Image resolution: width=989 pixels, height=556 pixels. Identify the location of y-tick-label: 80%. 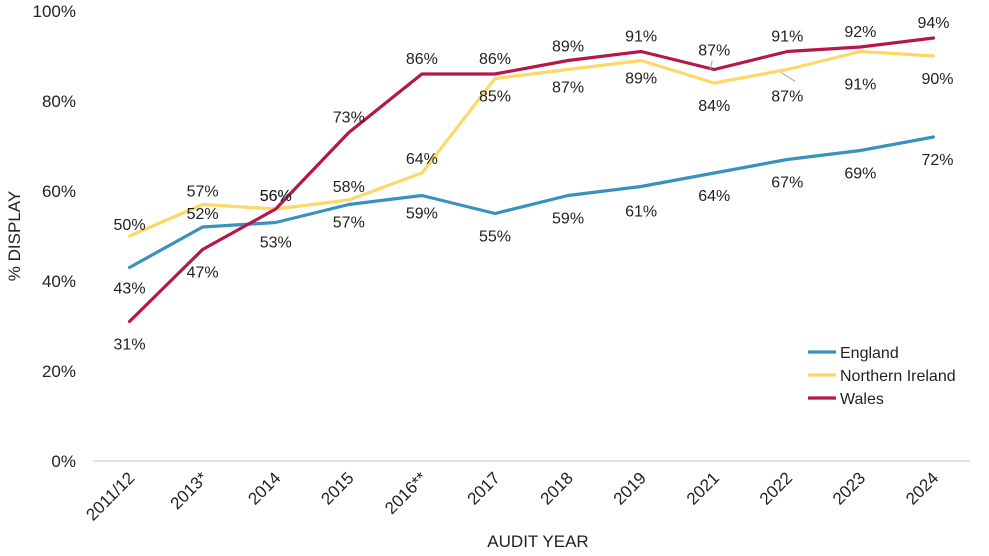
(59, 101).